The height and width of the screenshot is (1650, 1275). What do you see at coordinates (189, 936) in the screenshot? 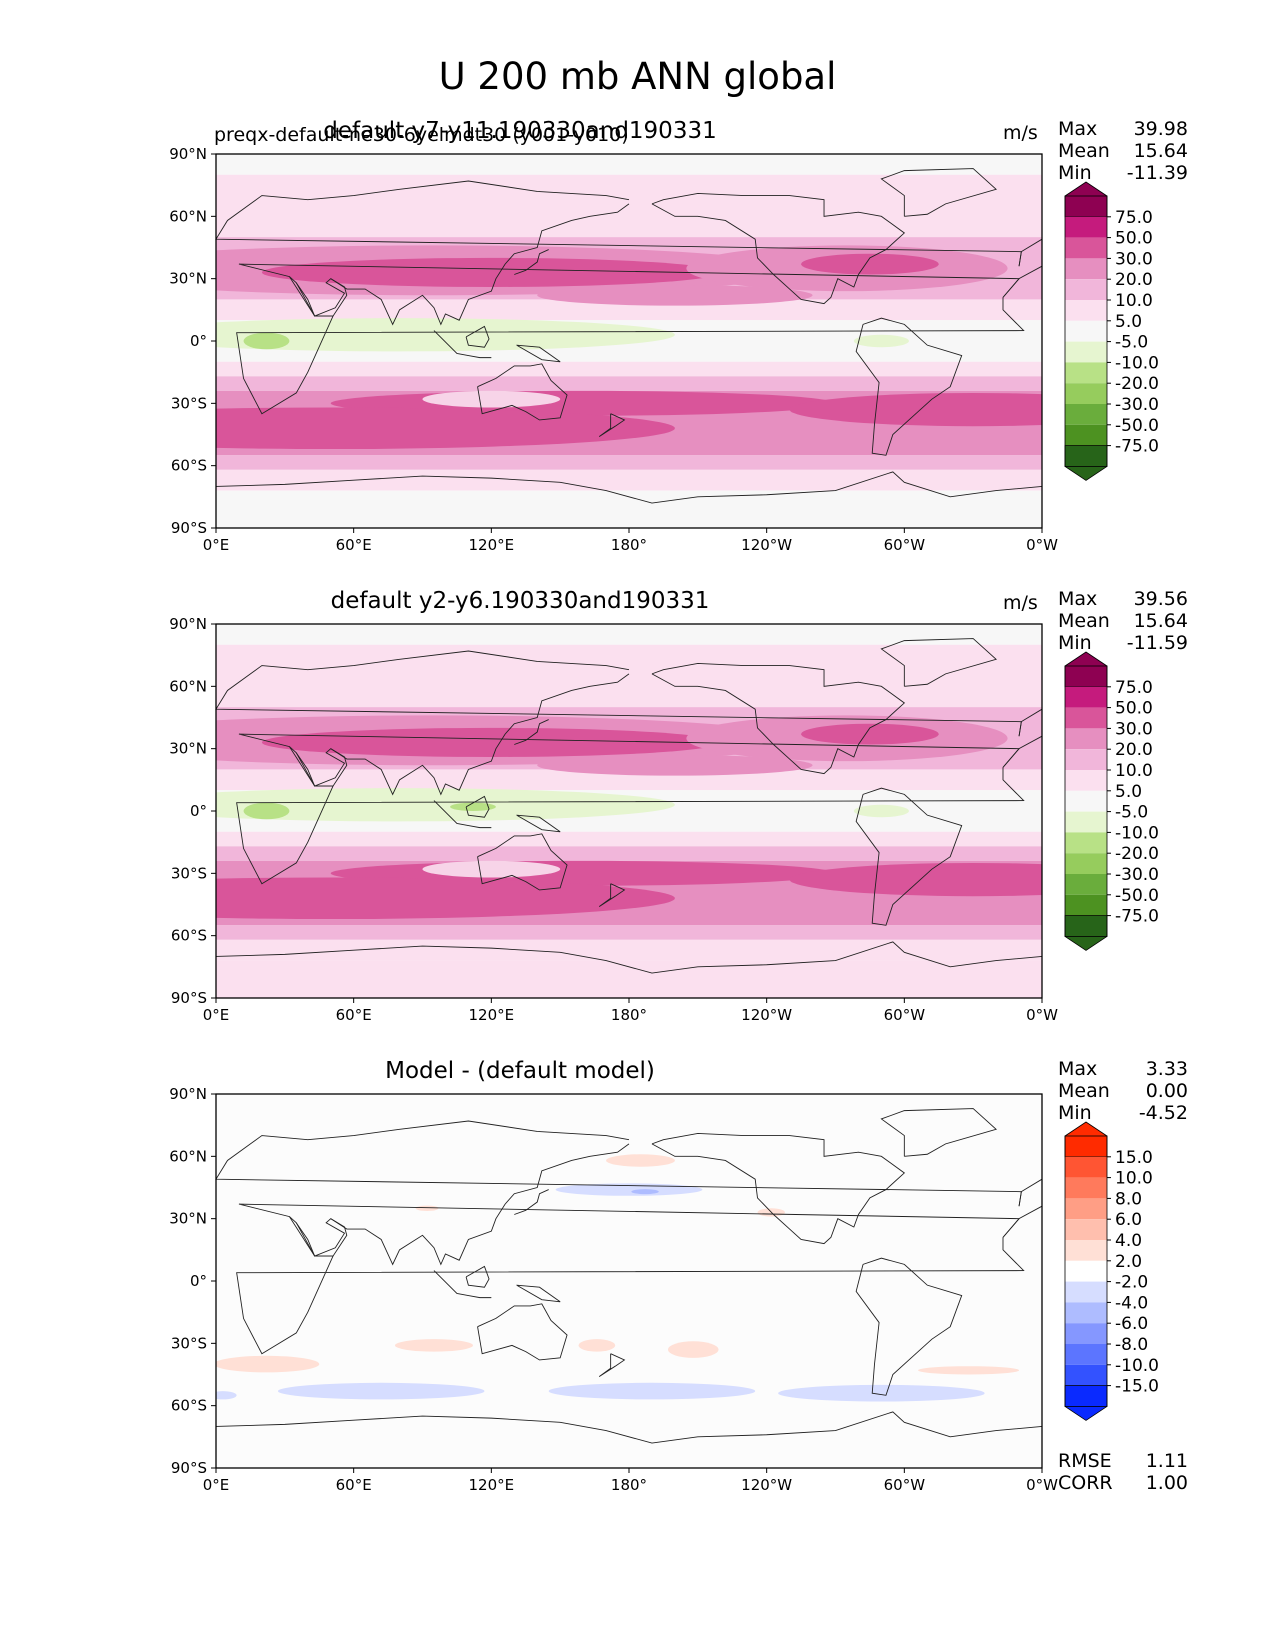
I see `y-tick-label: 60°S` at bounding box center [189, 936].